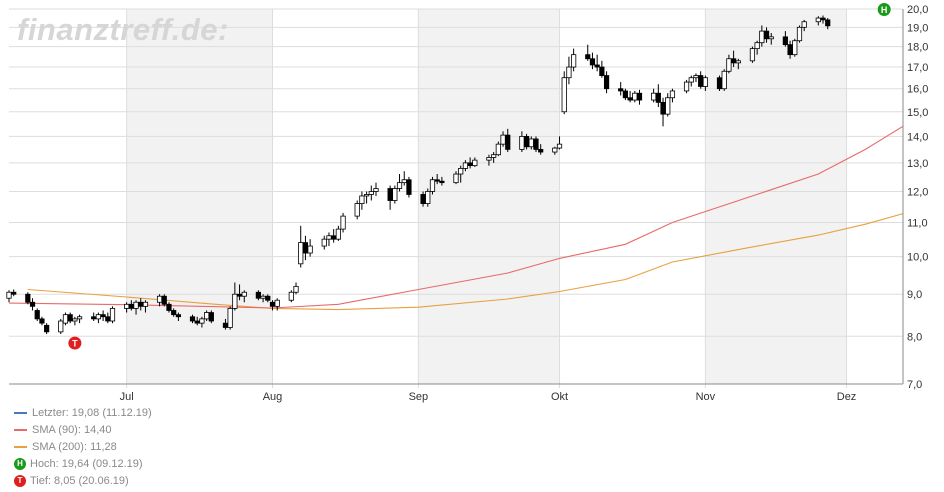  Describe the element at coordinates (86, 463) in the screenshot. I see `legend-high-label: Hoch: 19,64 (09.12.19)` at that location.